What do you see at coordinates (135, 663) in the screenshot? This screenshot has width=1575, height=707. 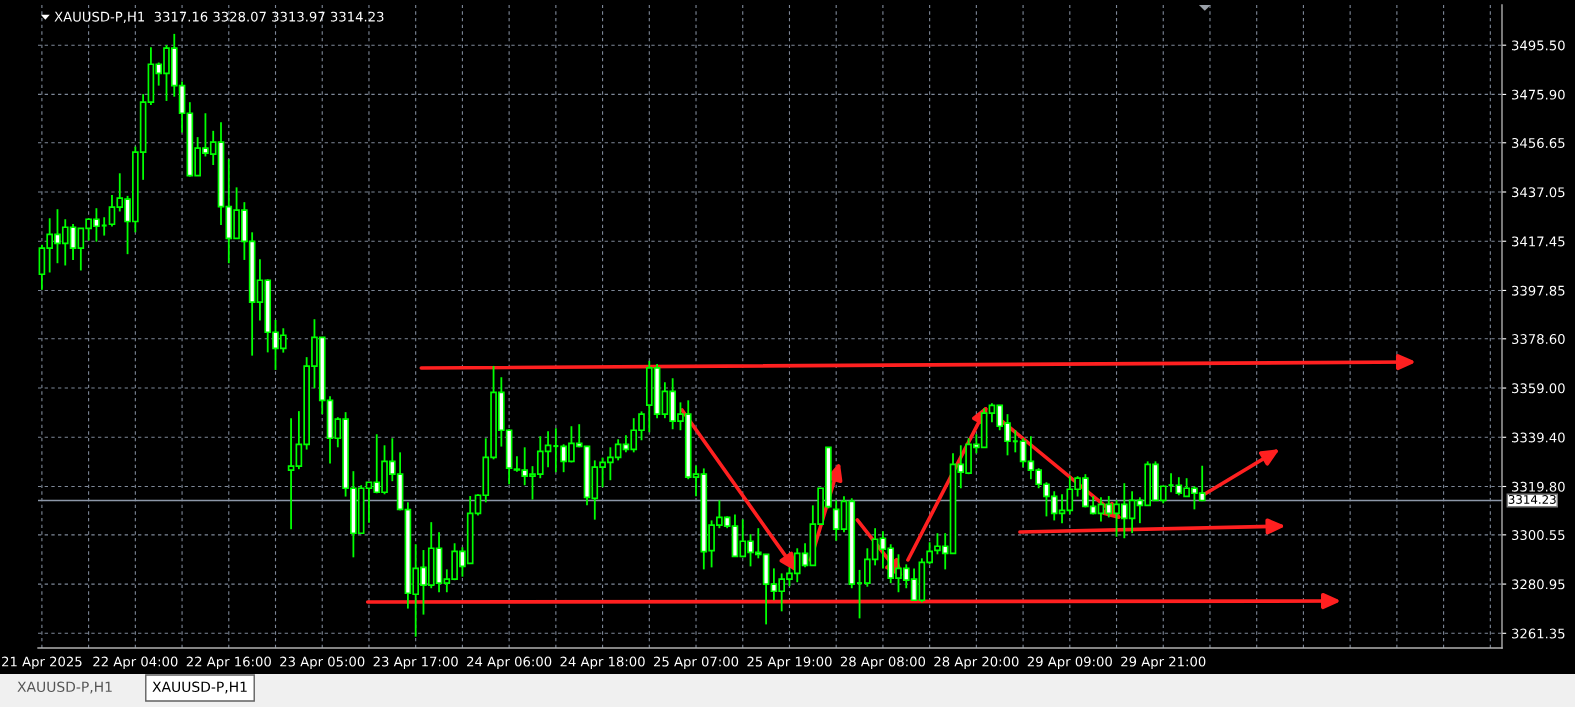 I see `x-tick-label: 22 Apr 04:00` at bounding box center [135, 663].